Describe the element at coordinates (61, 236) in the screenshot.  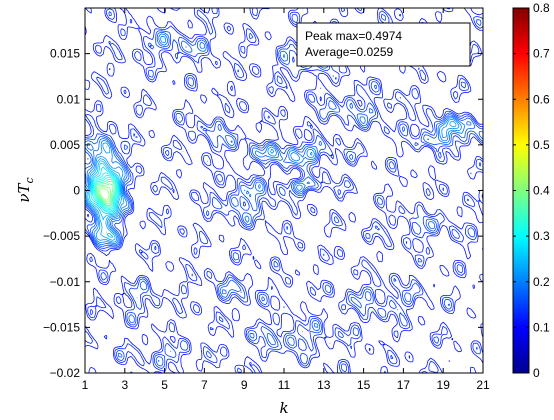
I see `y-tick-label: −0.005` at that location.